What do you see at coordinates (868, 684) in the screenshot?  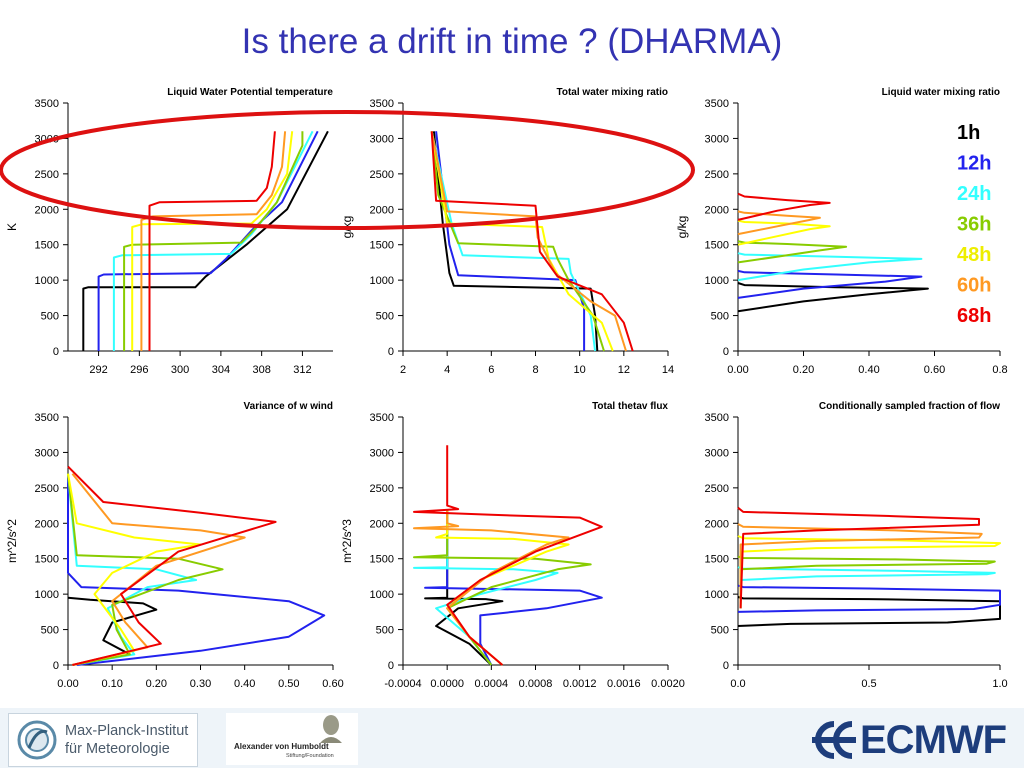 I see `x-tick-label: 0.5` at bounding box center [868, 684].